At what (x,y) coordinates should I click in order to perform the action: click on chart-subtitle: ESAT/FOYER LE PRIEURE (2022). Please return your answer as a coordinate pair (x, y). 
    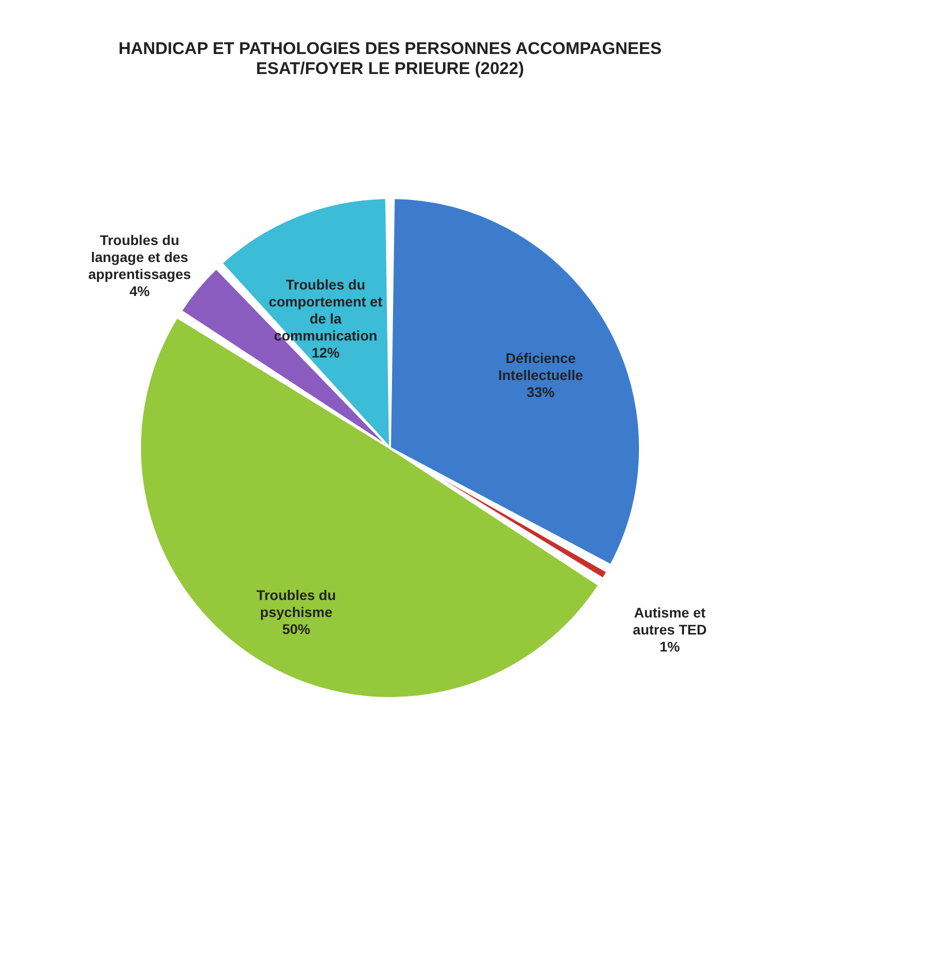
    Looking at the image, I should click on (390, 68).